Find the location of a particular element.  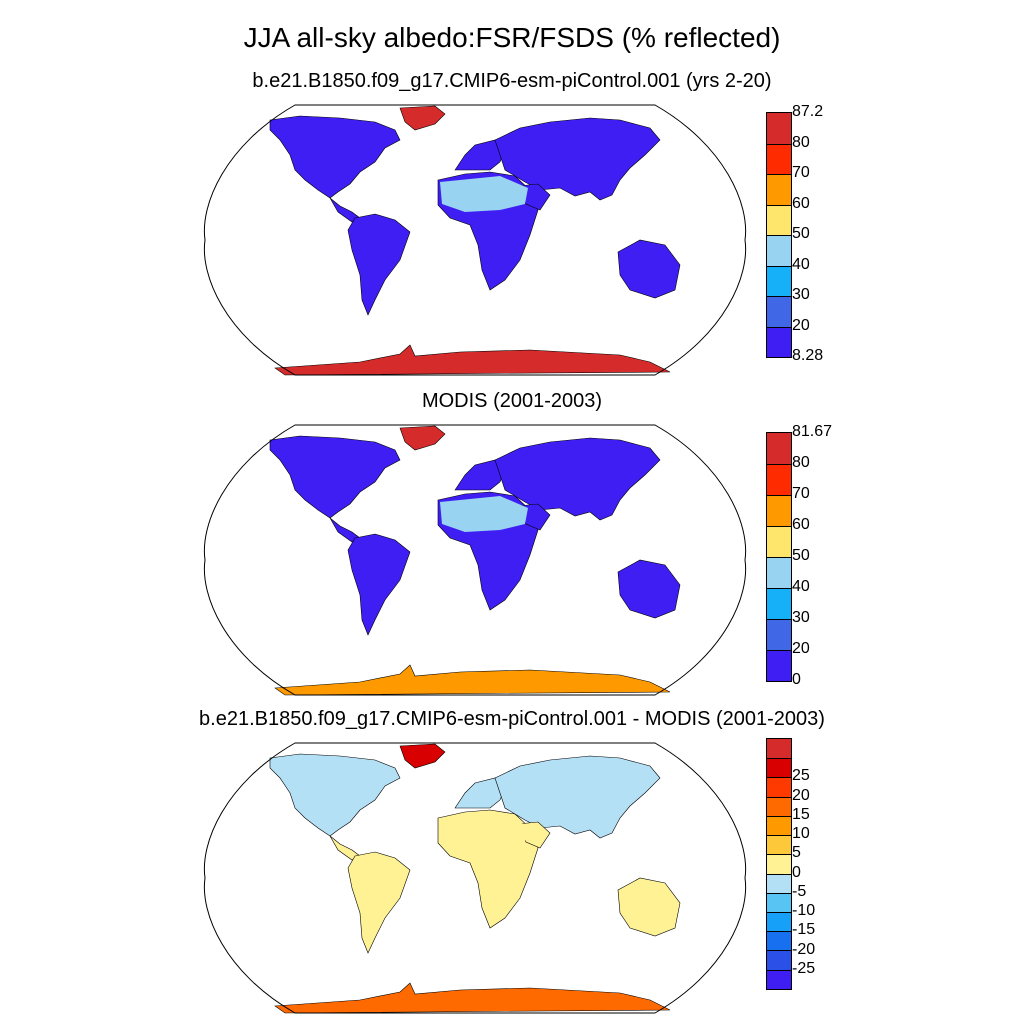

colorbar-label: -5 is located at coordinates (799, 891).